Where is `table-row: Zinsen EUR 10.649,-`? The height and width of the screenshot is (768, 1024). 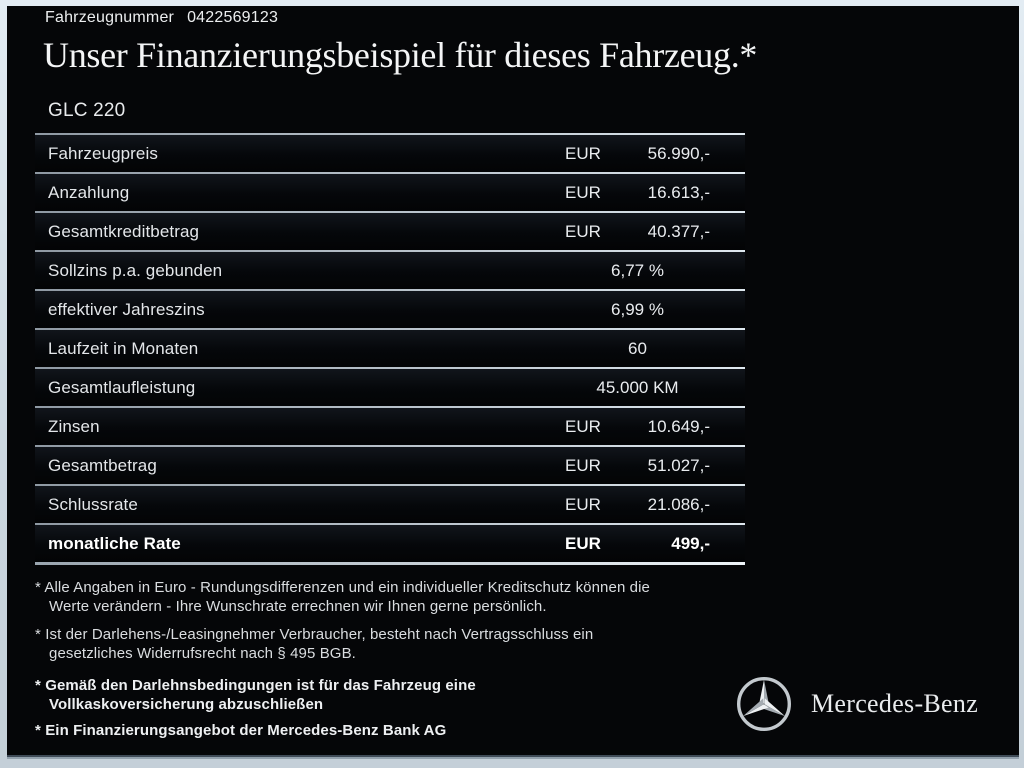
table-row: Zinsen EUR 10.649,- is located at coordinates (390, 426).